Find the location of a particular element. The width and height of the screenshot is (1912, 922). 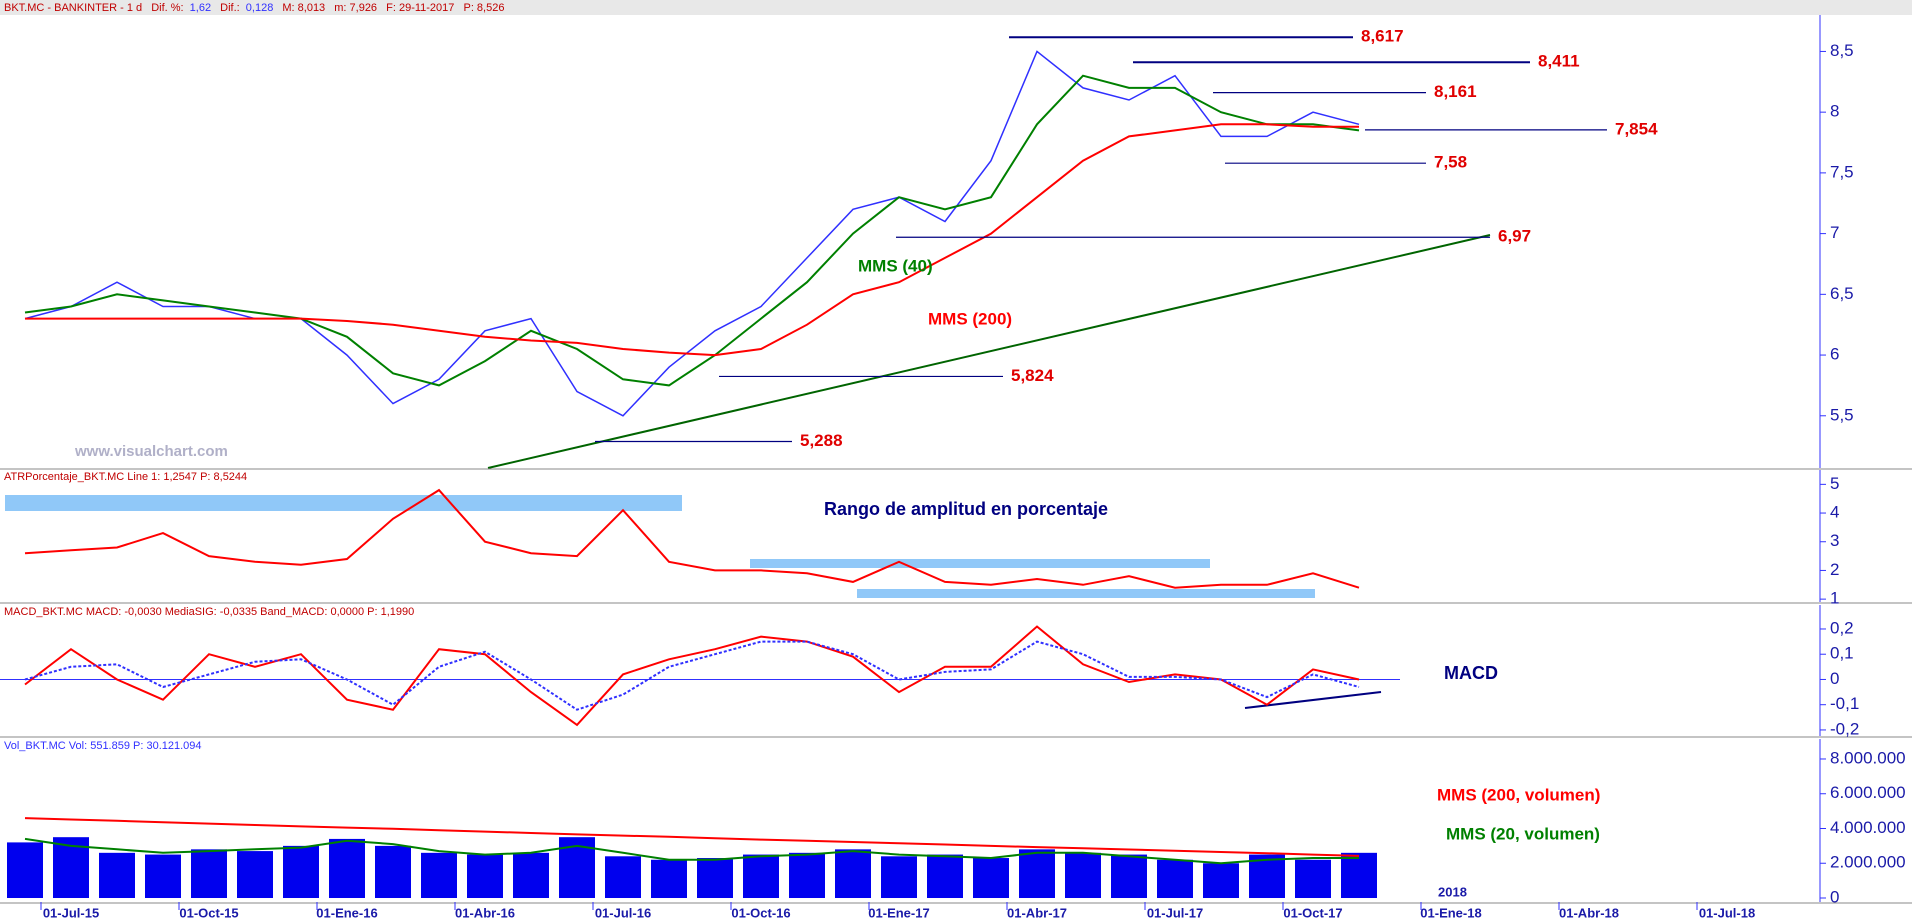

level-label: 8,161 is located at coordinates (1455, 91).